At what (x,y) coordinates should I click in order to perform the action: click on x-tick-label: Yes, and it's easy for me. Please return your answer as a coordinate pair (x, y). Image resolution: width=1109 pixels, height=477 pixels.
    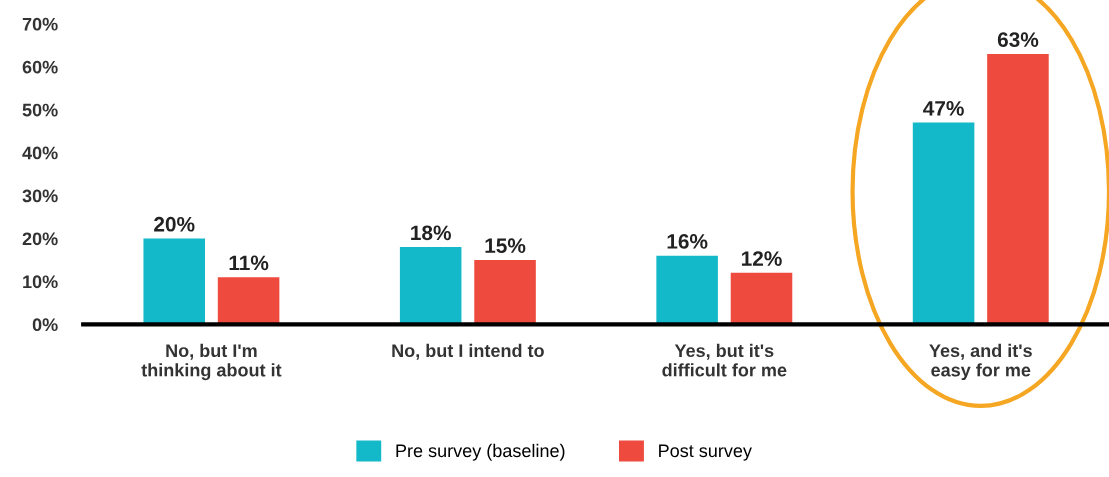
    Looking at the image, I should click on (980, 362).